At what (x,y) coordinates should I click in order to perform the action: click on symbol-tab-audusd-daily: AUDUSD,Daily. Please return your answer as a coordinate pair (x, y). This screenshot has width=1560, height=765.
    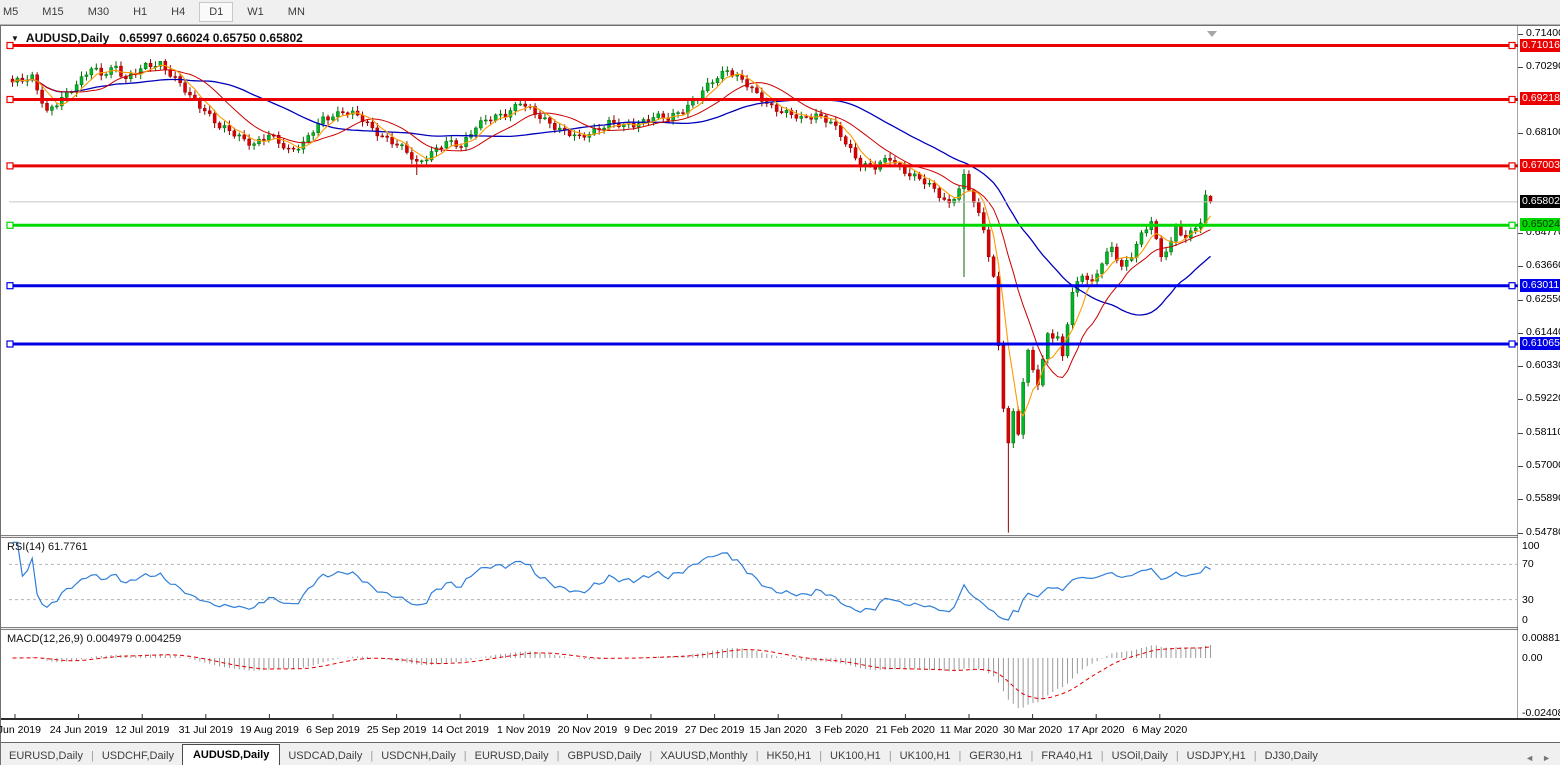
    Looking at the image, I should click on (231, 754).